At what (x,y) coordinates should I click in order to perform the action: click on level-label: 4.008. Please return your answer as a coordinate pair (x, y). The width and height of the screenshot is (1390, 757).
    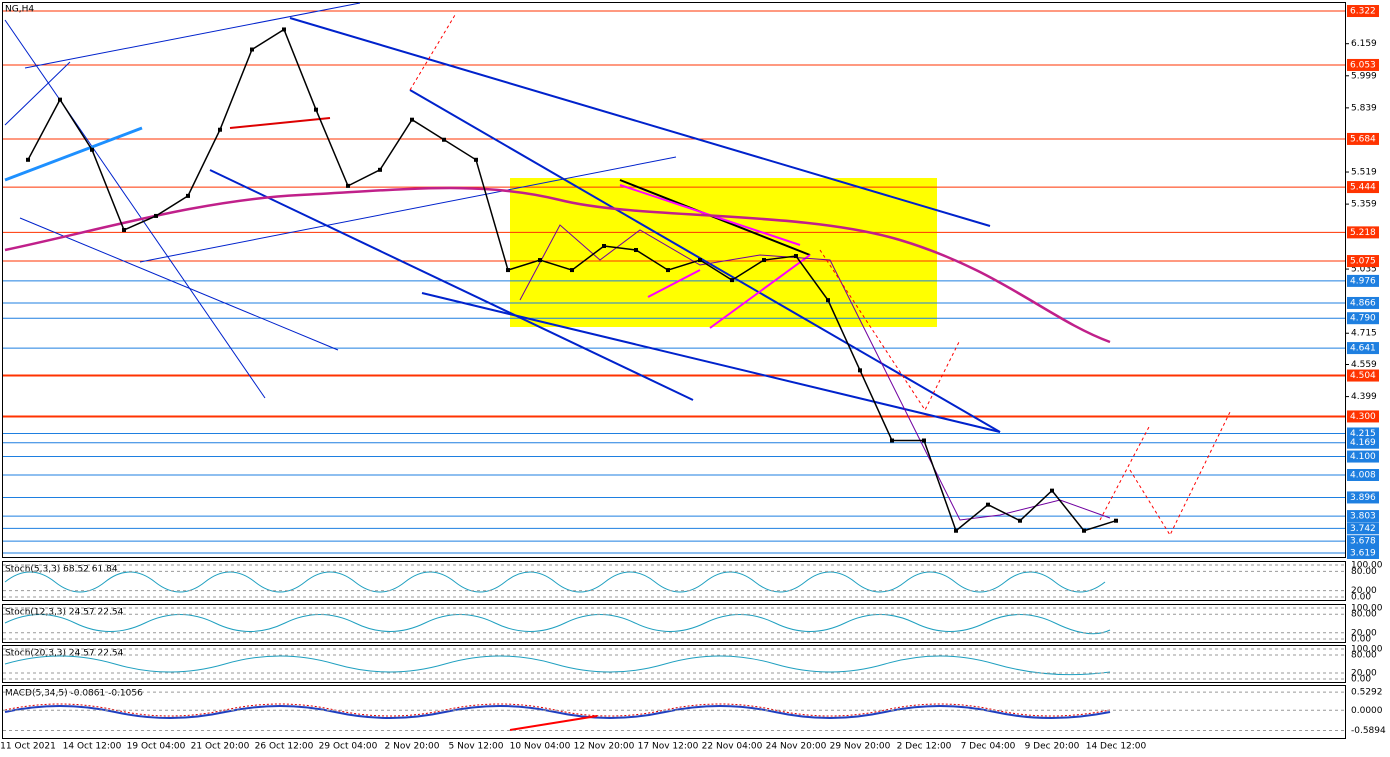
    Looking at the image, I should click on (1363, 475).